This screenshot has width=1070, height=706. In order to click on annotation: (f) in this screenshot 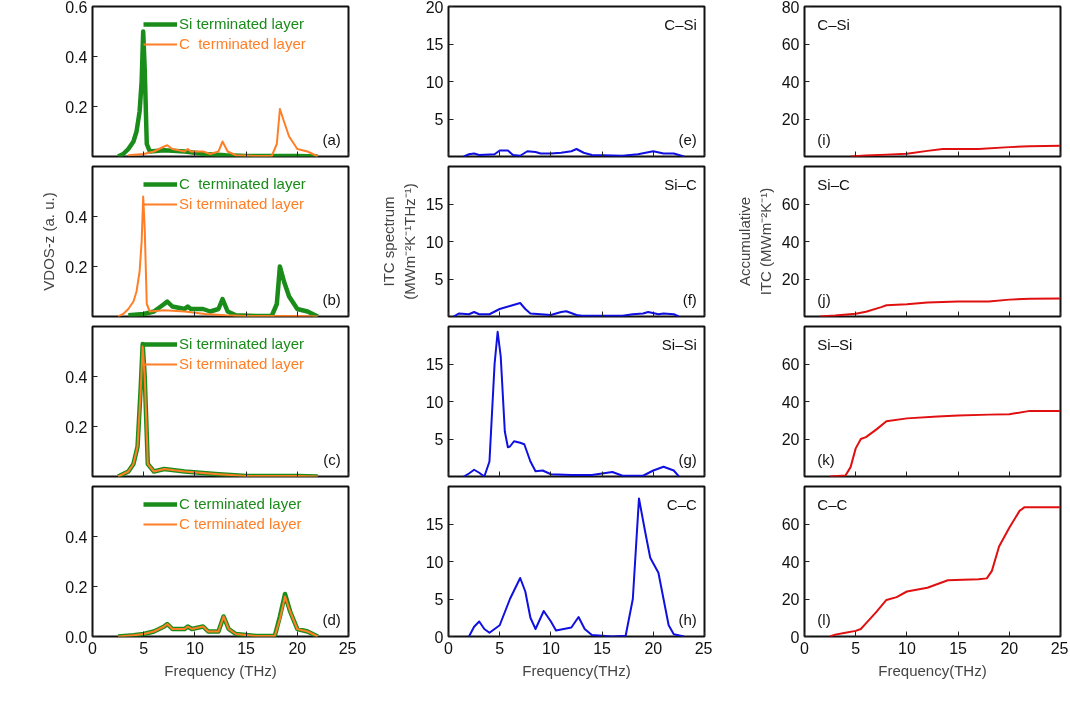, I will do `click(689, 299)`.